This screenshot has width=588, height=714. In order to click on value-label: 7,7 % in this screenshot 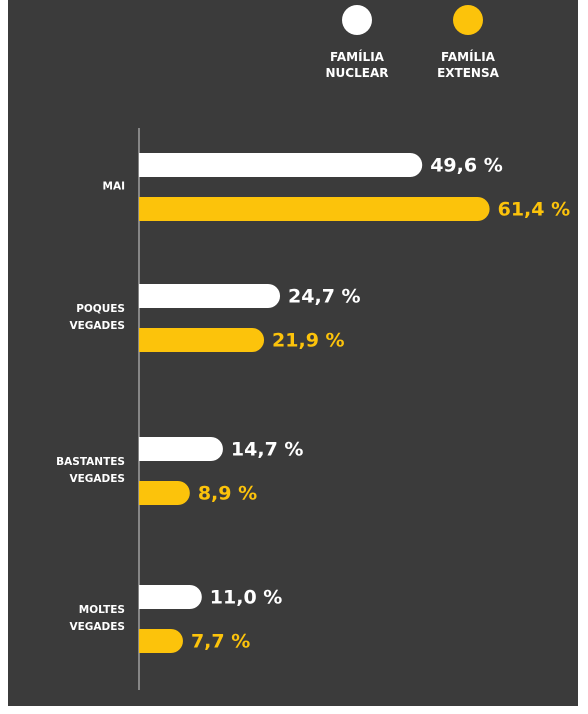, I will do `click(220, 642)`.